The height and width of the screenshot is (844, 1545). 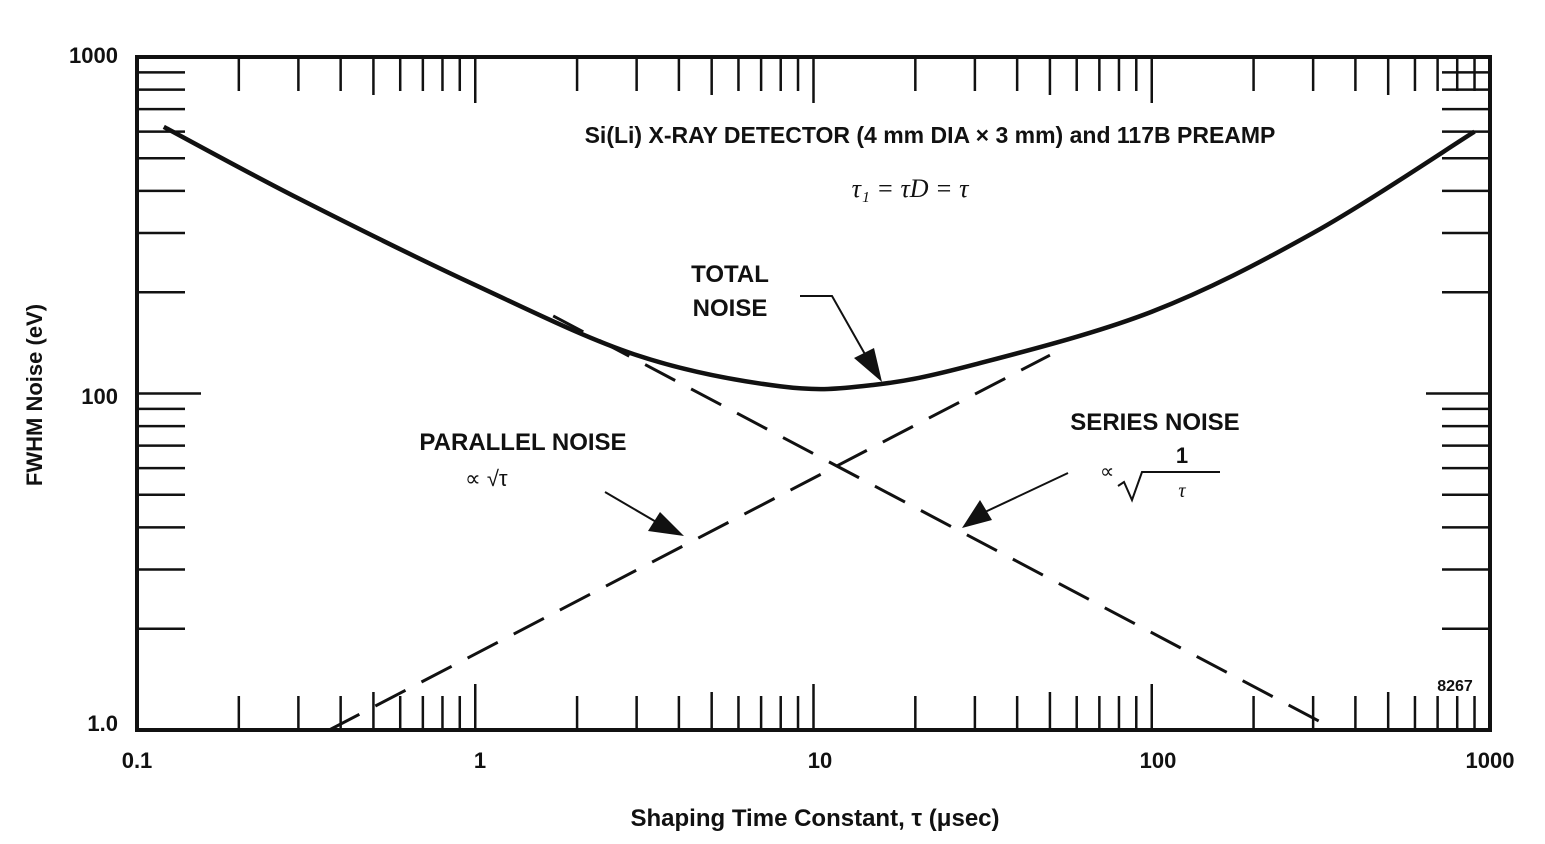 What do you see at coordinates (1154, 422) in the screenshot?
I see `annotation-series-noise-label: SERIES NOISE` at bounding box center [1154, 422].